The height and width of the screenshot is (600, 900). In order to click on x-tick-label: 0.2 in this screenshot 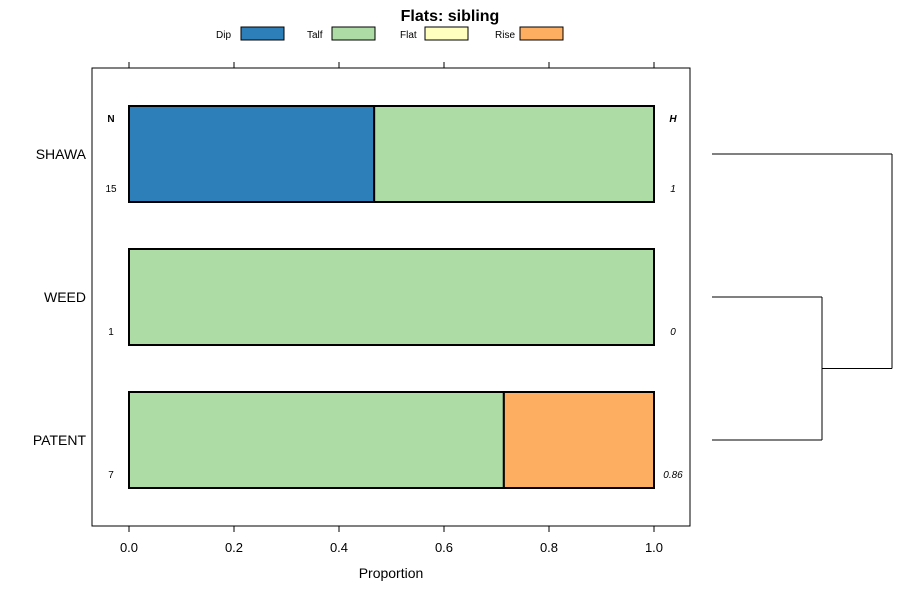, I will do `click(234, 547)`.